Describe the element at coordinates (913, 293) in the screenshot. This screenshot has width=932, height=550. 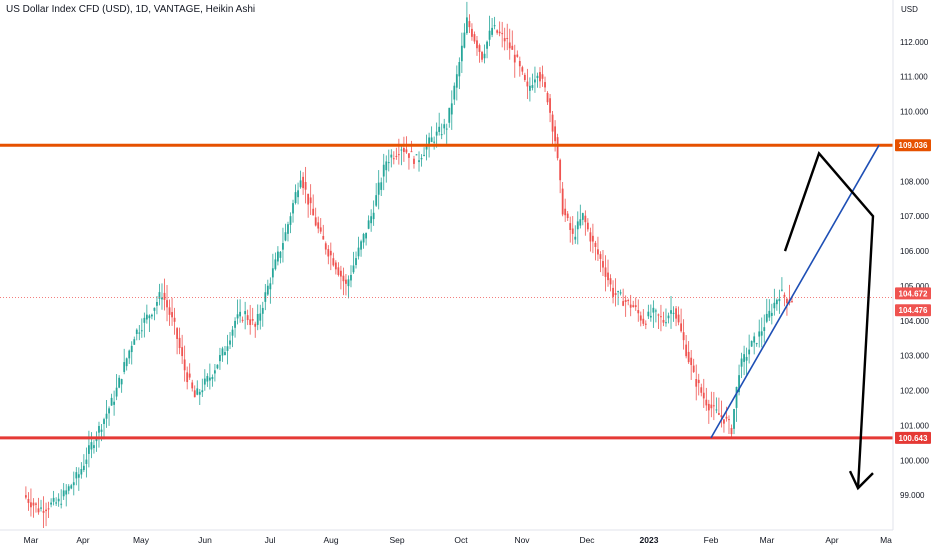
I see `price-label-badge: 104.672` at that location.